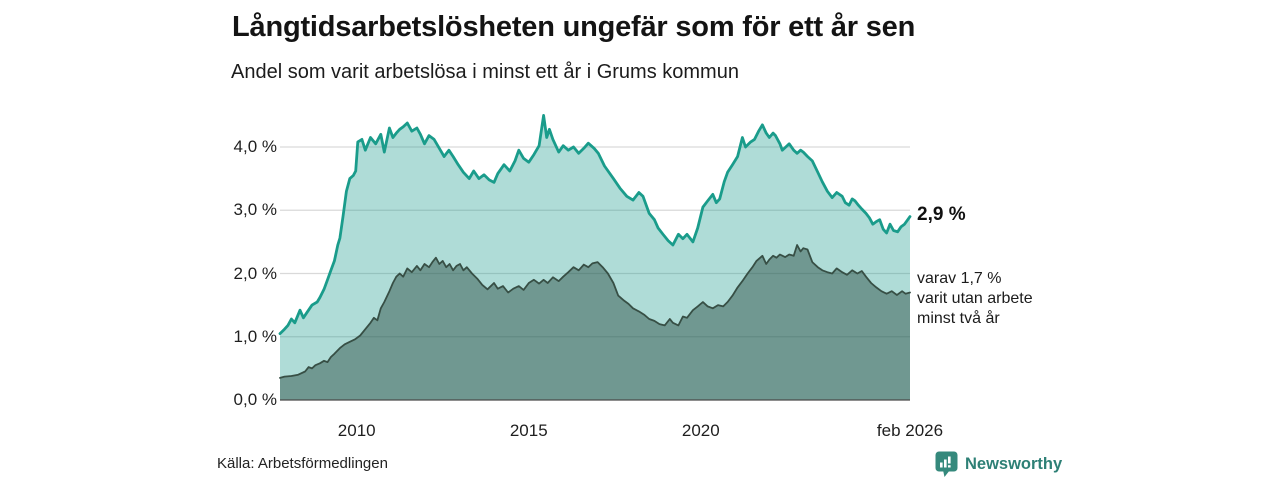  I want to click on y-tick-label: 1,0 %, so click(255, 336).